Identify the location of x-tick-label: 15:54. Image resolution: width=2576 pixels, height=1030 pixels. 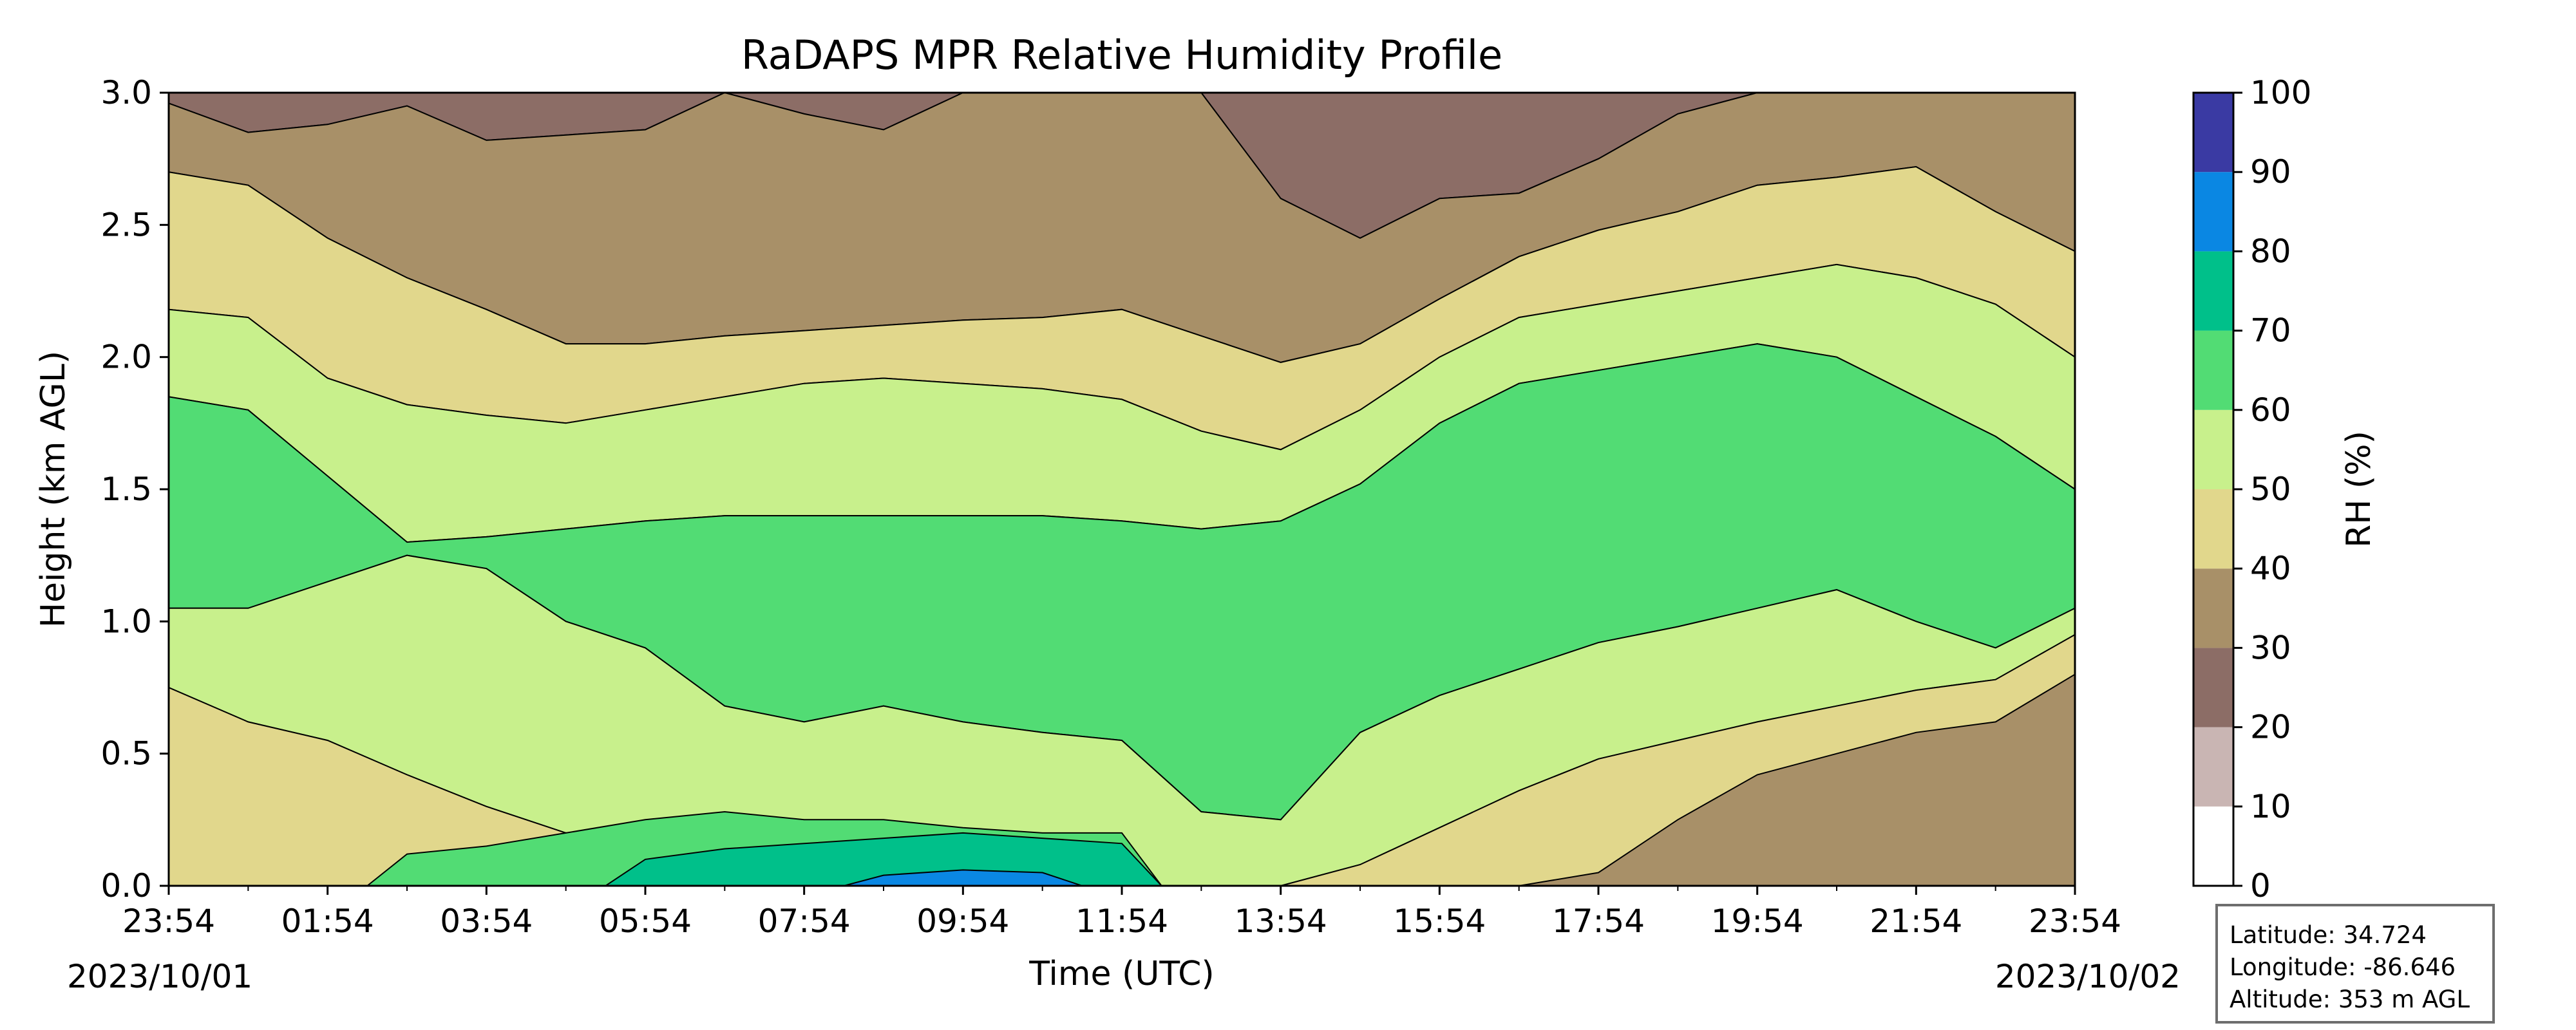
(1440, 921).